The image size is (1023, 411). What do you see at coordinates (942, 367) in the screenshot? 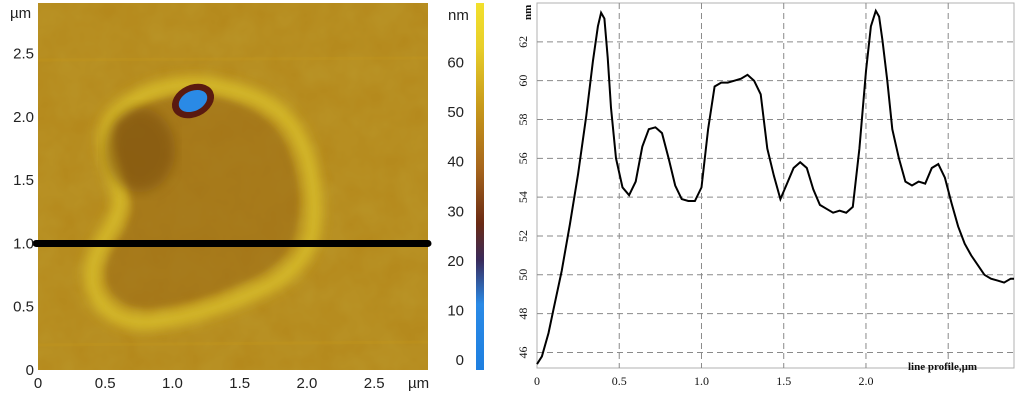
I see `profile-x-label: line profile,µm` at bounding box center [942, 367].